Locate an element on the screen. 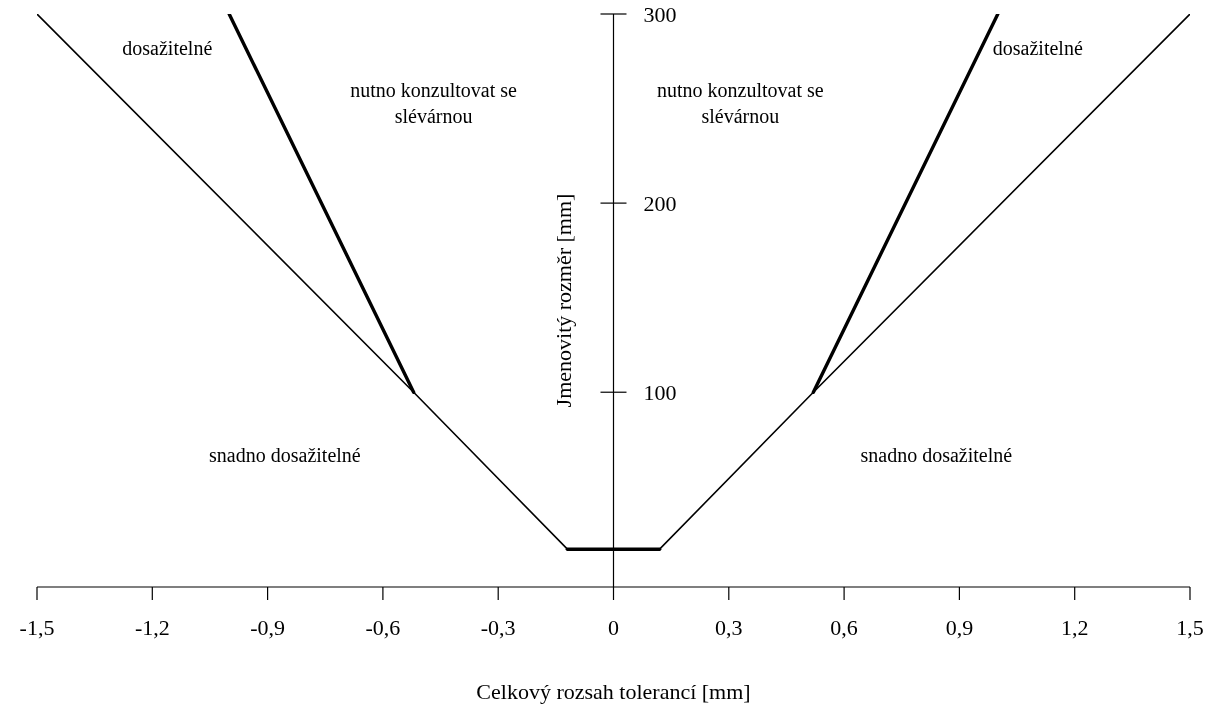 The image size is (1229, 713). x-tick-label: 1,2 is located at coordinates (1074, 627).